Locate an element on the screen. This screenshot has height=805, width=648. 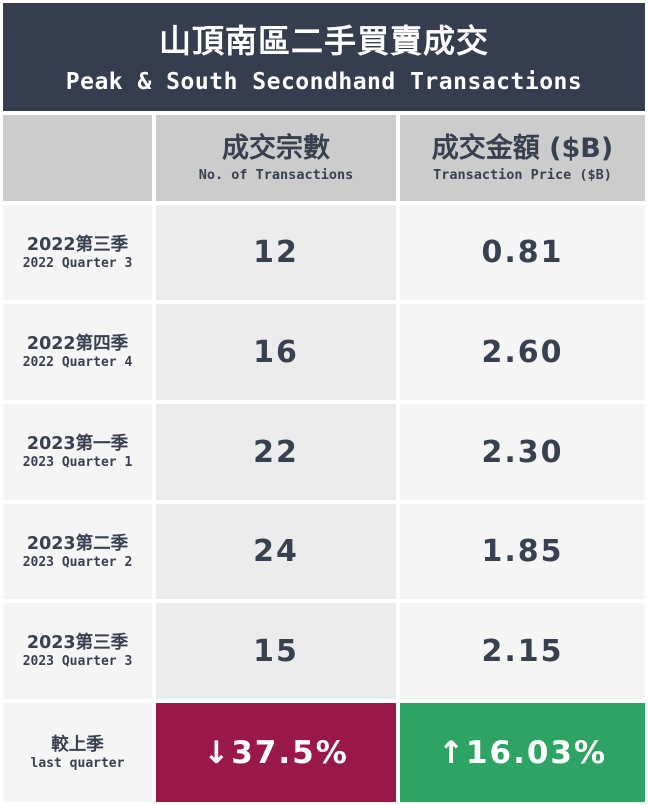
change-label-cell: 較上季 last quarter is located at coordinates (77, 752).